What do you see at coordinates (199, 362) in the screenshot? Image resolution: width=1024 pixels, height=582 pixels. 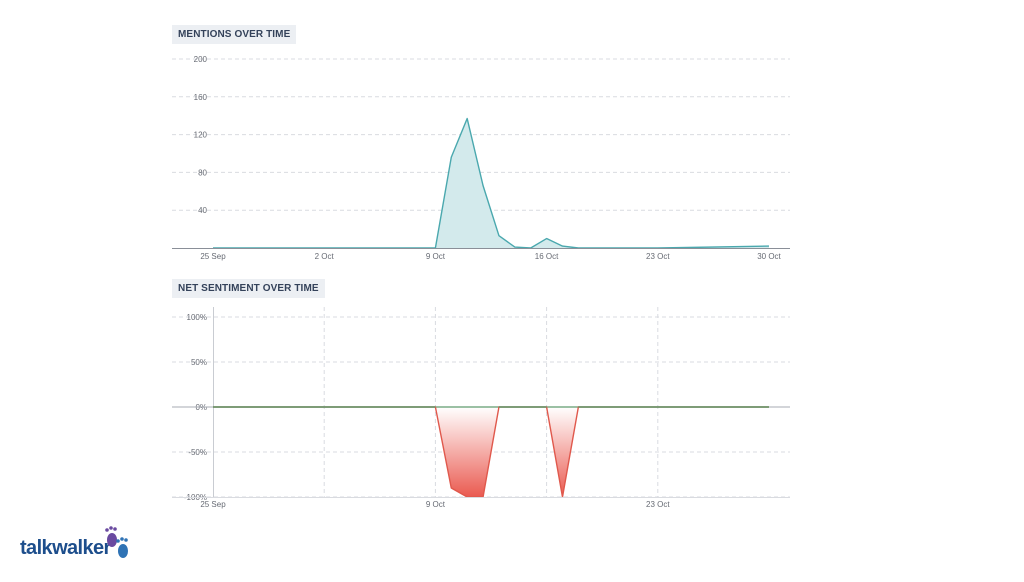 I see `y-tick-label: 50%` at bounding box center [199, 362].